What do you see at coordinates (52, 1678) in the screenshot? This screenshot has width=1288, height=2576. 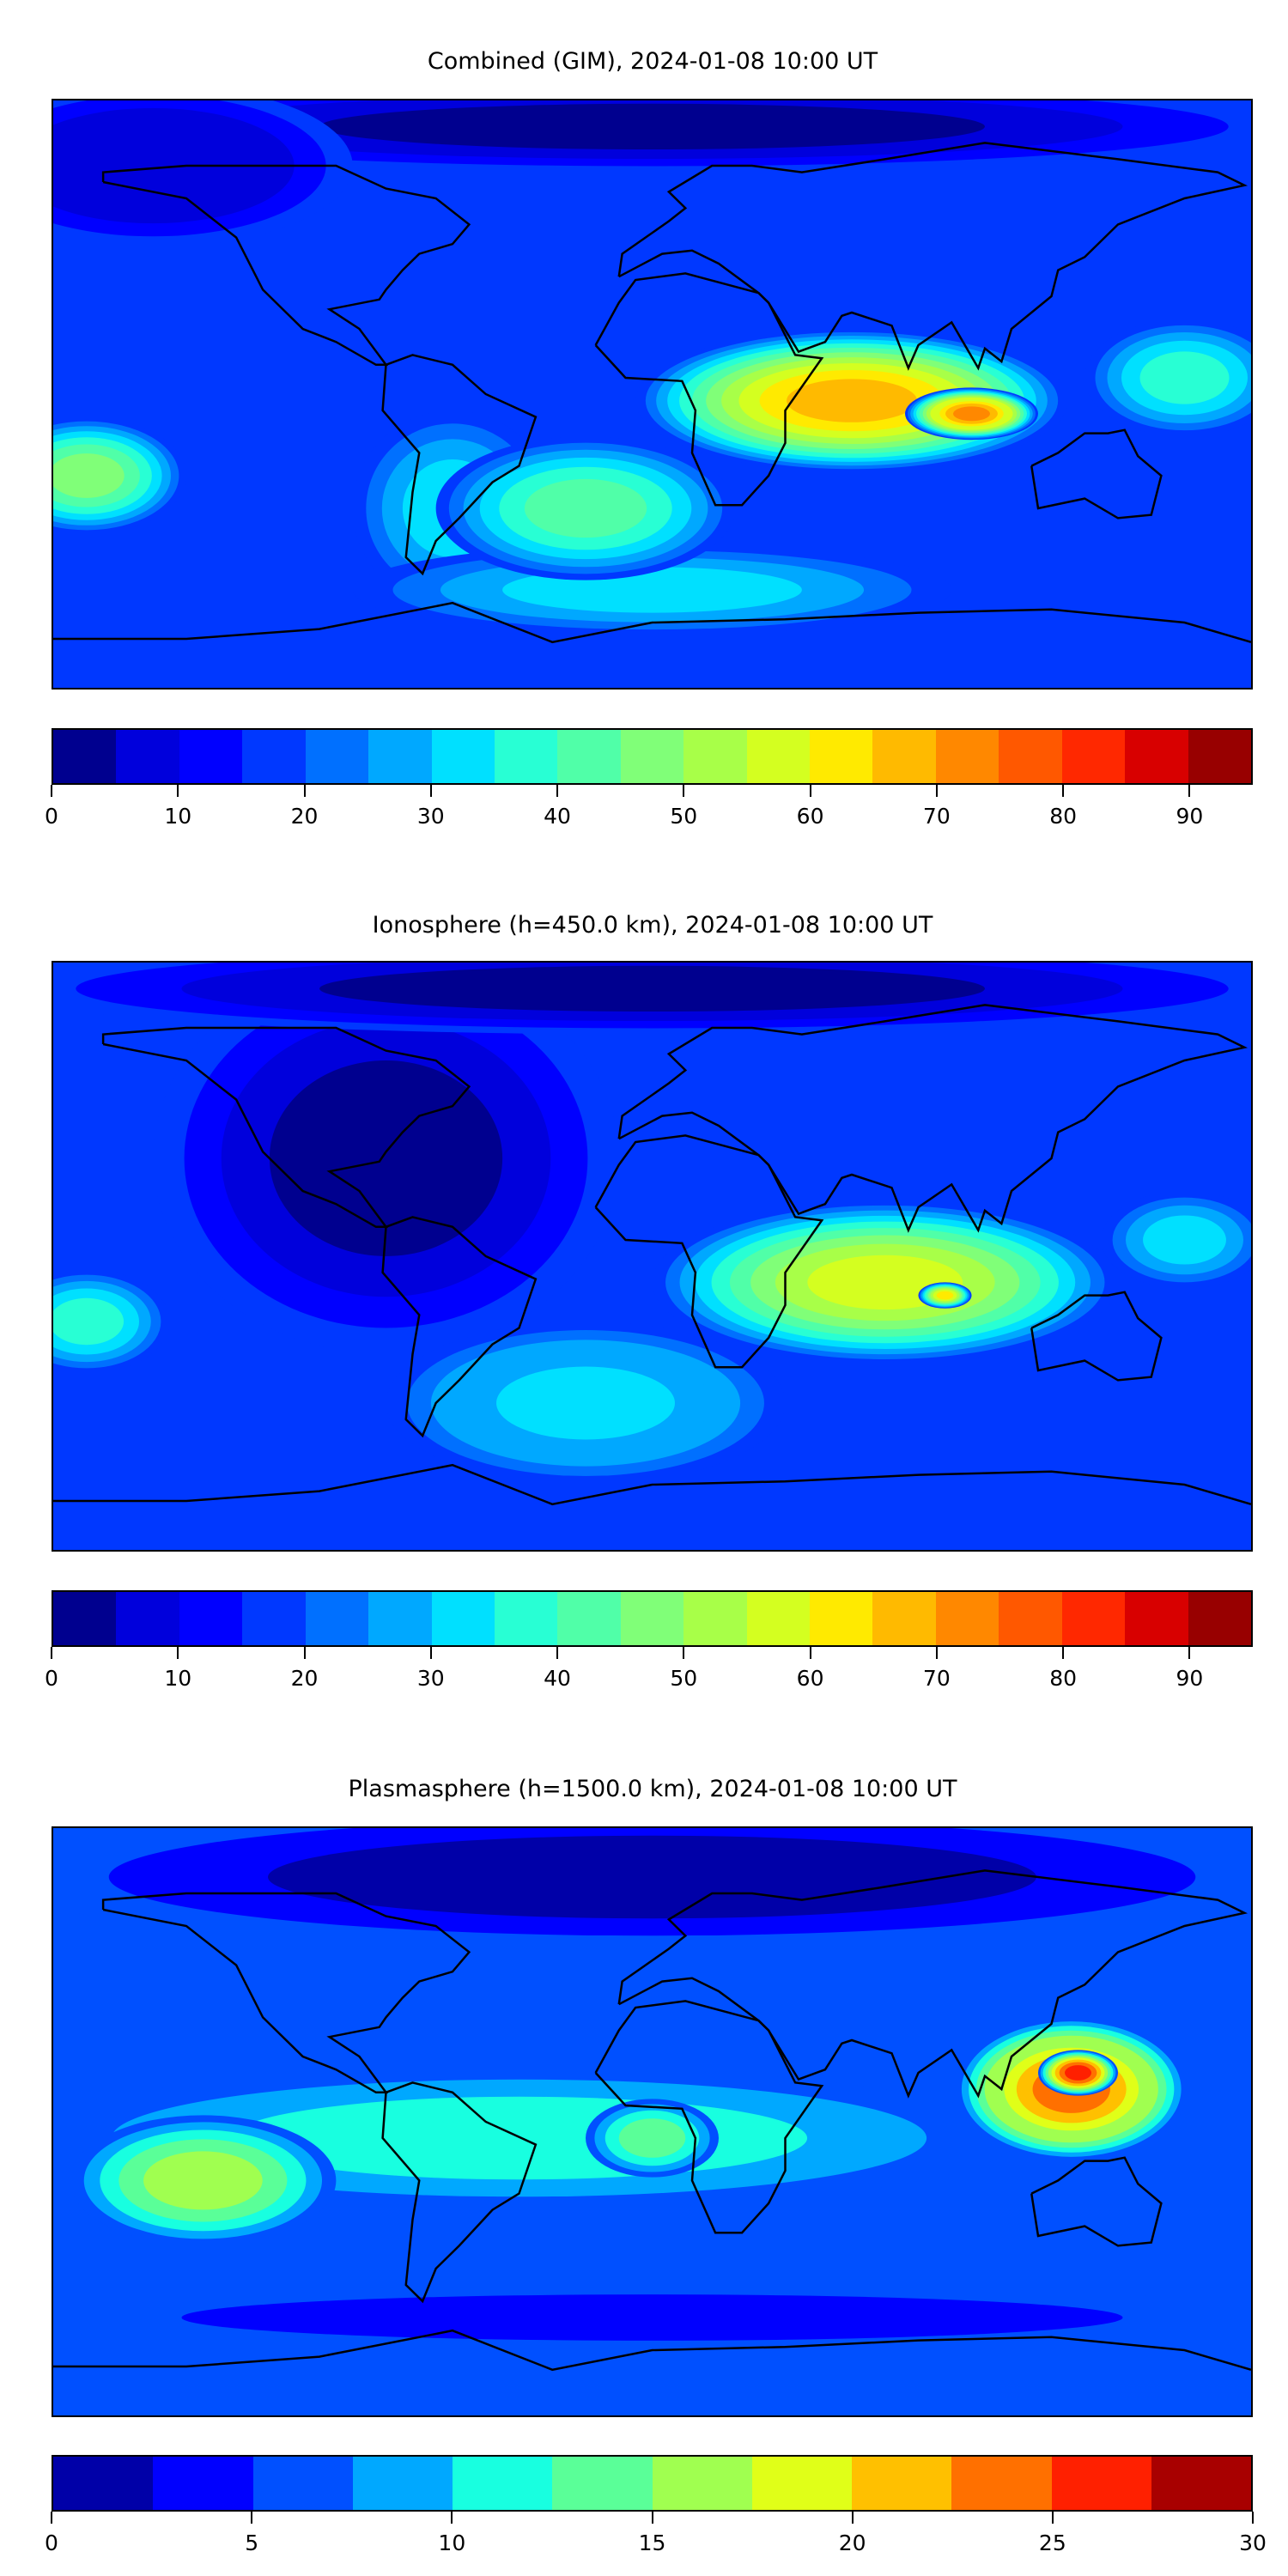 I see `colorbar-tick-label: 0` at bounding box center [52, 1678].